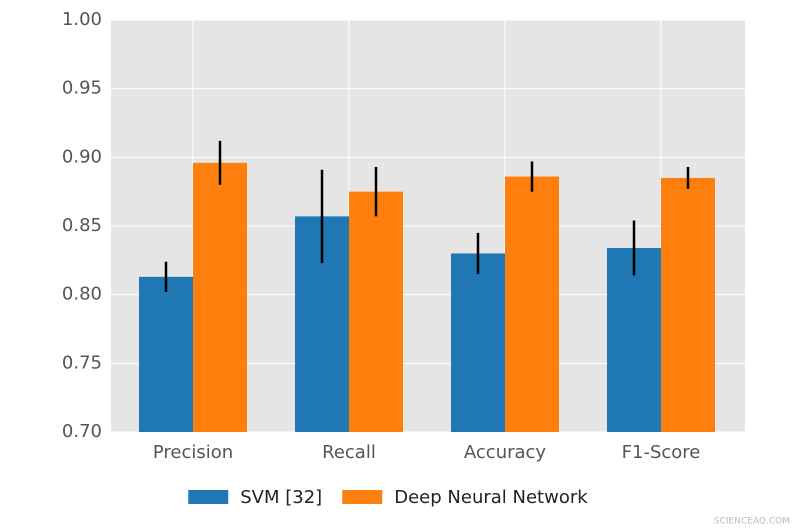  Describe the element at coordinates (281, 497) in the screenshot. I see `legend-label: SVM [32]` at that location.